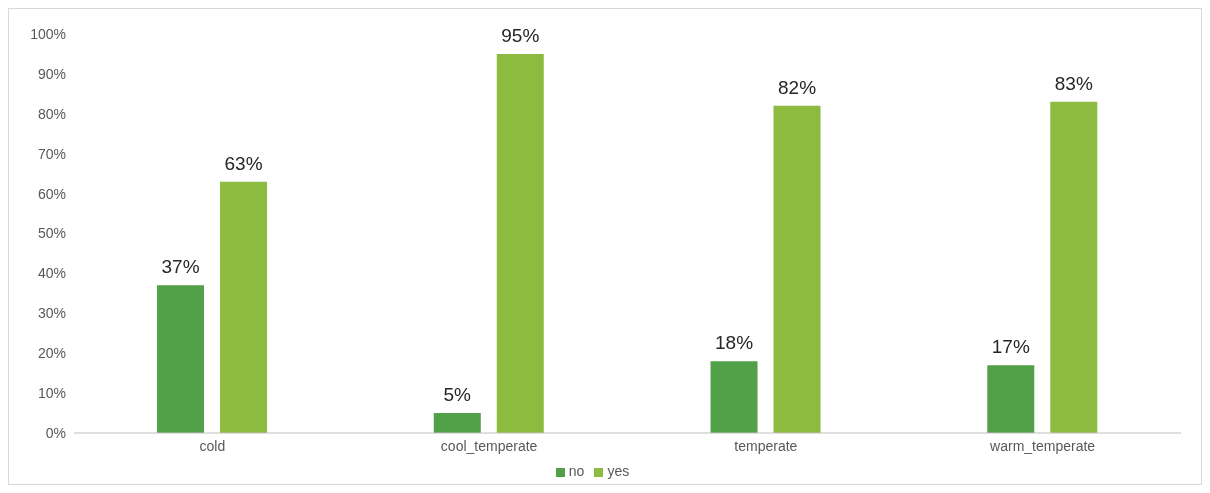 This screenshot has width=1210, height=493. I want to click on x-tick-label: cool_temperate, so click(489, 445).